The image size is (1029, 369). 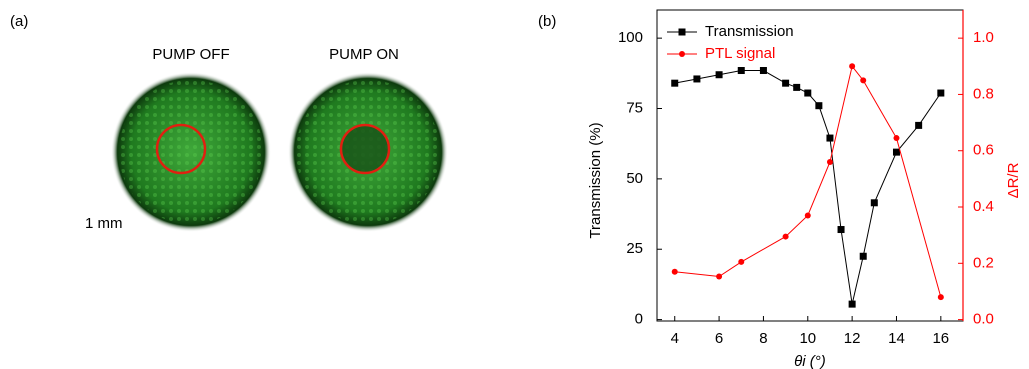 What do you see at coordinates (191, 152) in the screenshot?
I see `spot-image-off` at bounding box center [191, 152].